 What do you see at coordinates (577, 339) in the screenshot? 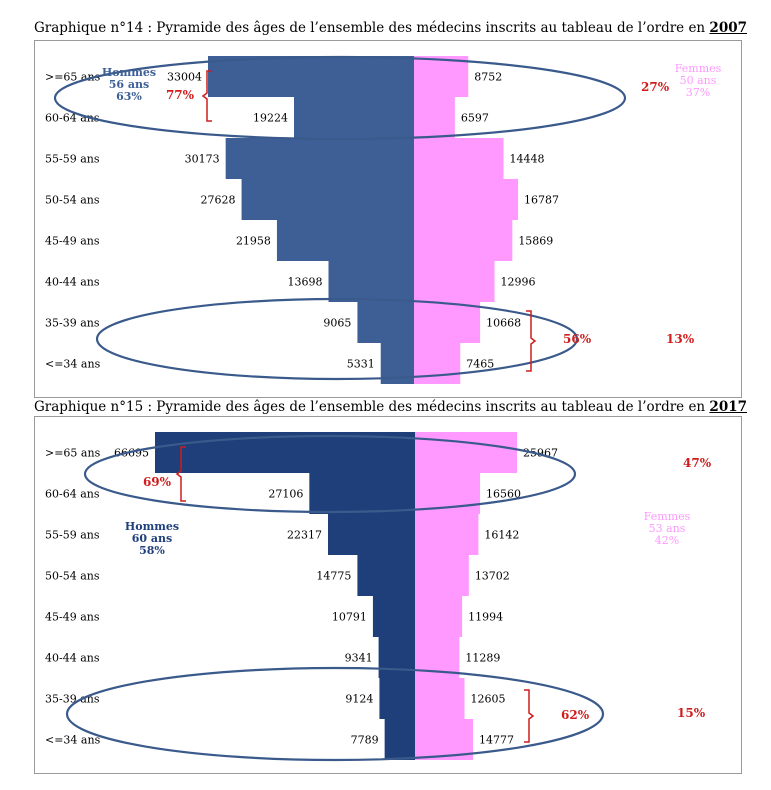
I see `bottom-women-share-label: 56%` at bounding box center [577, 339].